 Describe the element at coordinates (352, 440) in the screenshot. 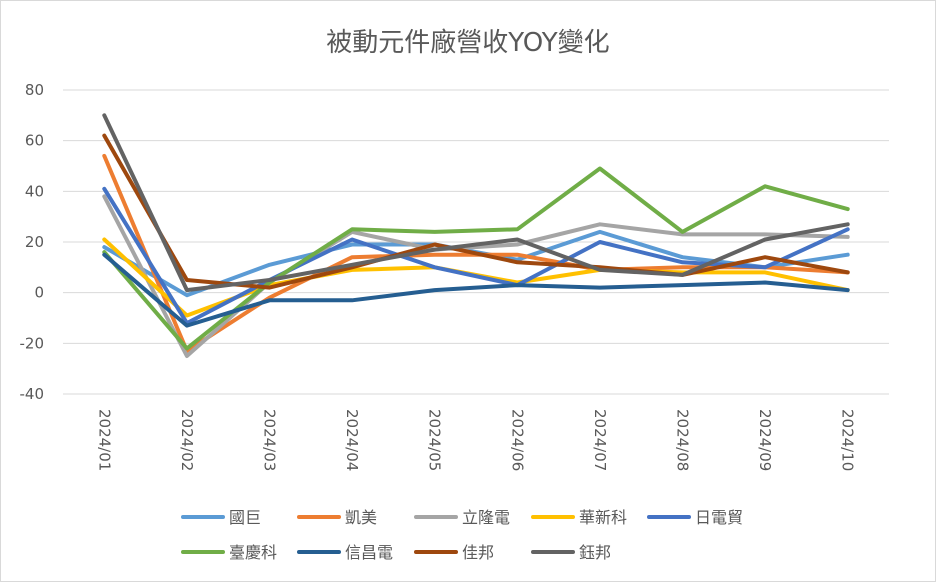

I see `x-tick-label: 2024/04` at that location.